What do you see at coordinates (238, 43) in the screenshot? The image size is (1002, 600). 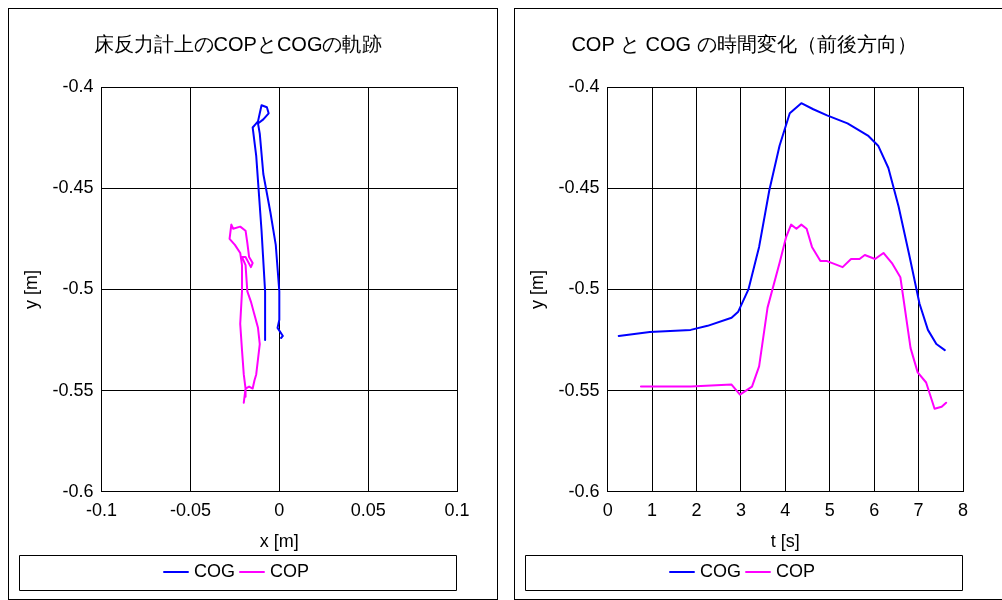 I see `chart-title: 床反力計上のCOPとCOGの軌跡` at bounding box center [238, 43].